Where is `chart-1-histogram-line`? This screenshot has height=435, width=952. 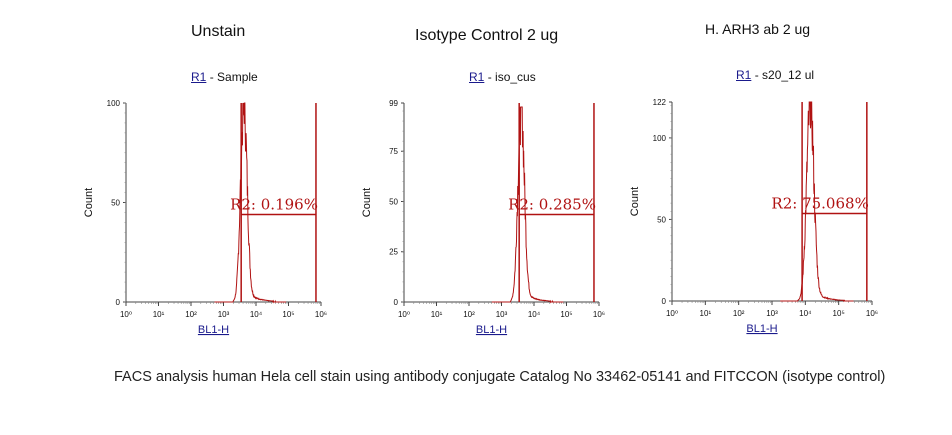
chart-1-histogram-line is located at coordinates (250, 203).